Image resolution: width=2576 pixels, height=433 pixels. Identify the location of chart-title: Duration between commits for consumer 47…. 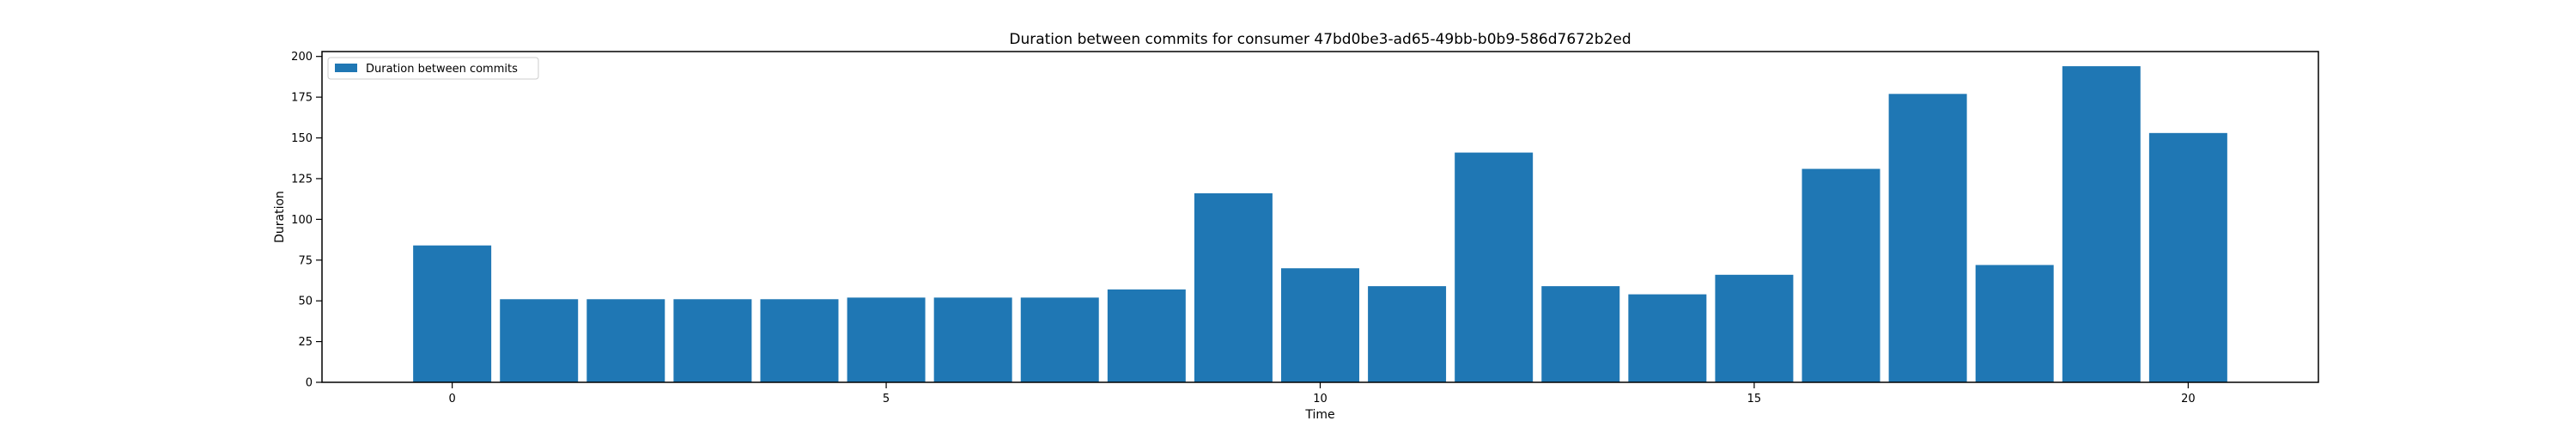
(1320, 39).